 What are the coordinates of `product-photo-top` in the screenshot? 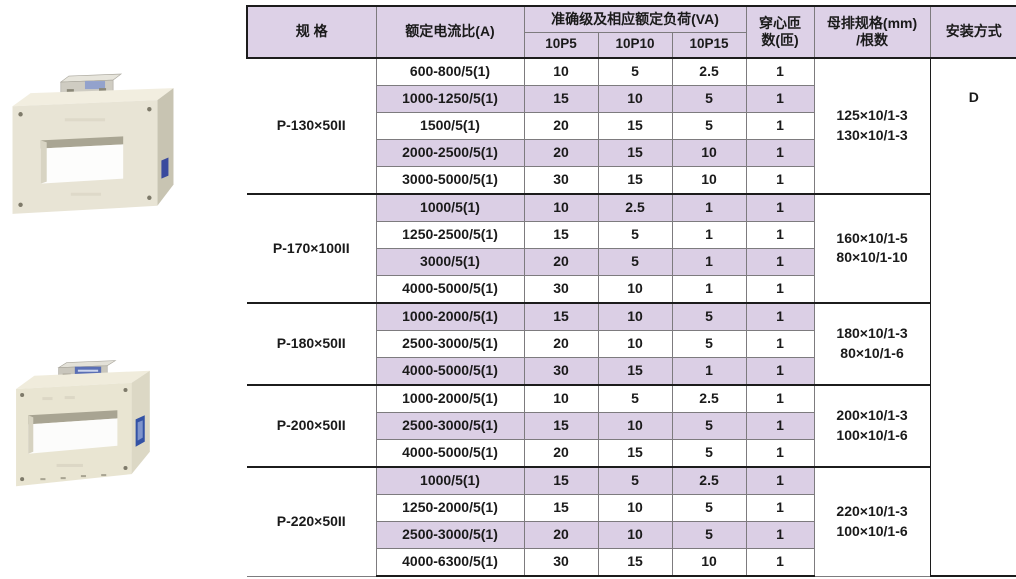 It's located at (93, 143).